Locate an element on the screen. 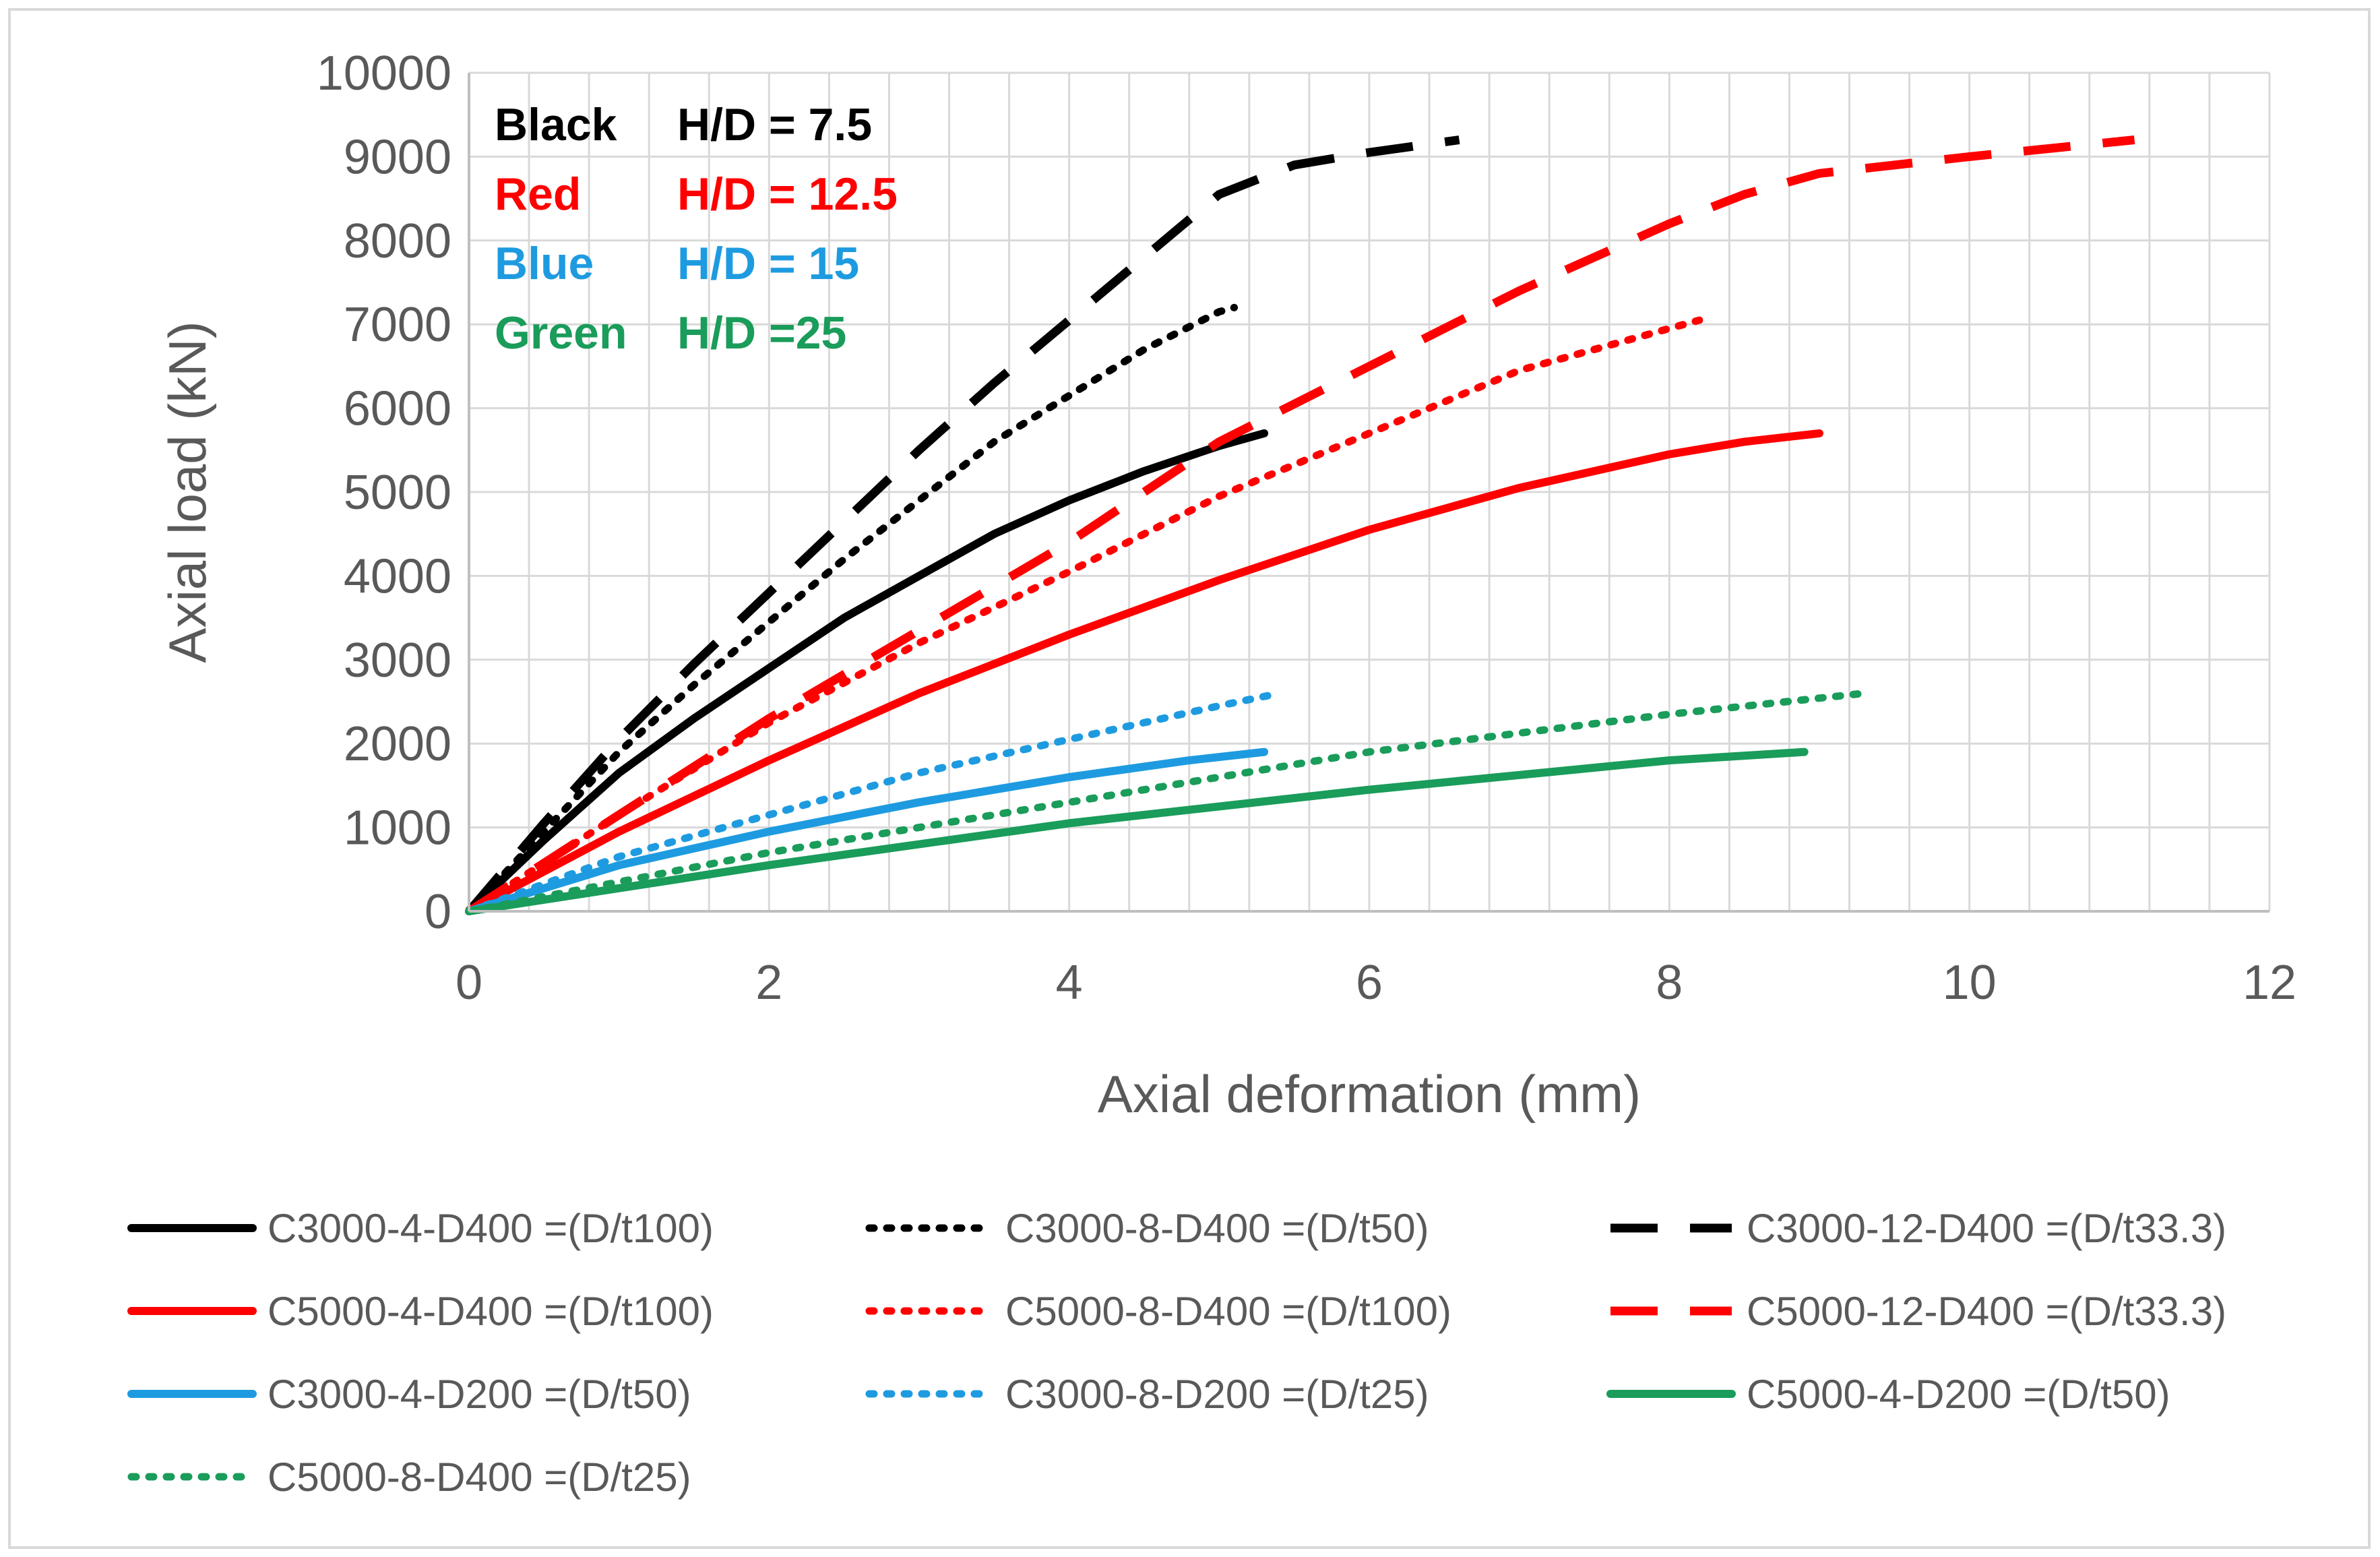 The width and height of the screenshot is (2380, 1557). y-tick-label: 6000 is located at coordinates (398, 409).